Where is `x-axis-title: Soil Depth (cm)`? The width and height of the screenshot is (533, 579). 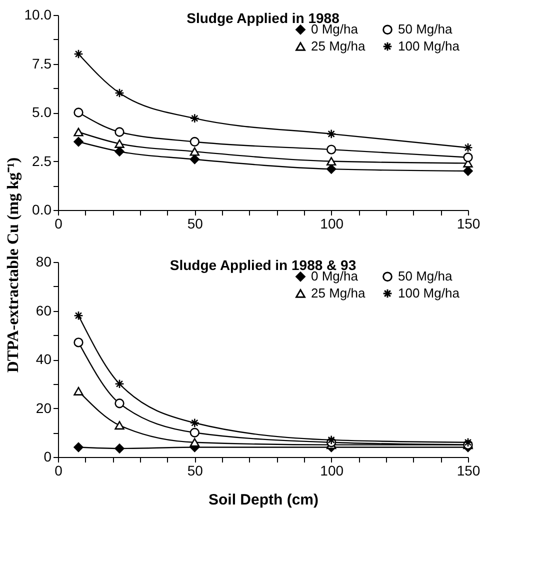
x-axis-title: Soil Depth (cm) is located at coordinates (263, 500).